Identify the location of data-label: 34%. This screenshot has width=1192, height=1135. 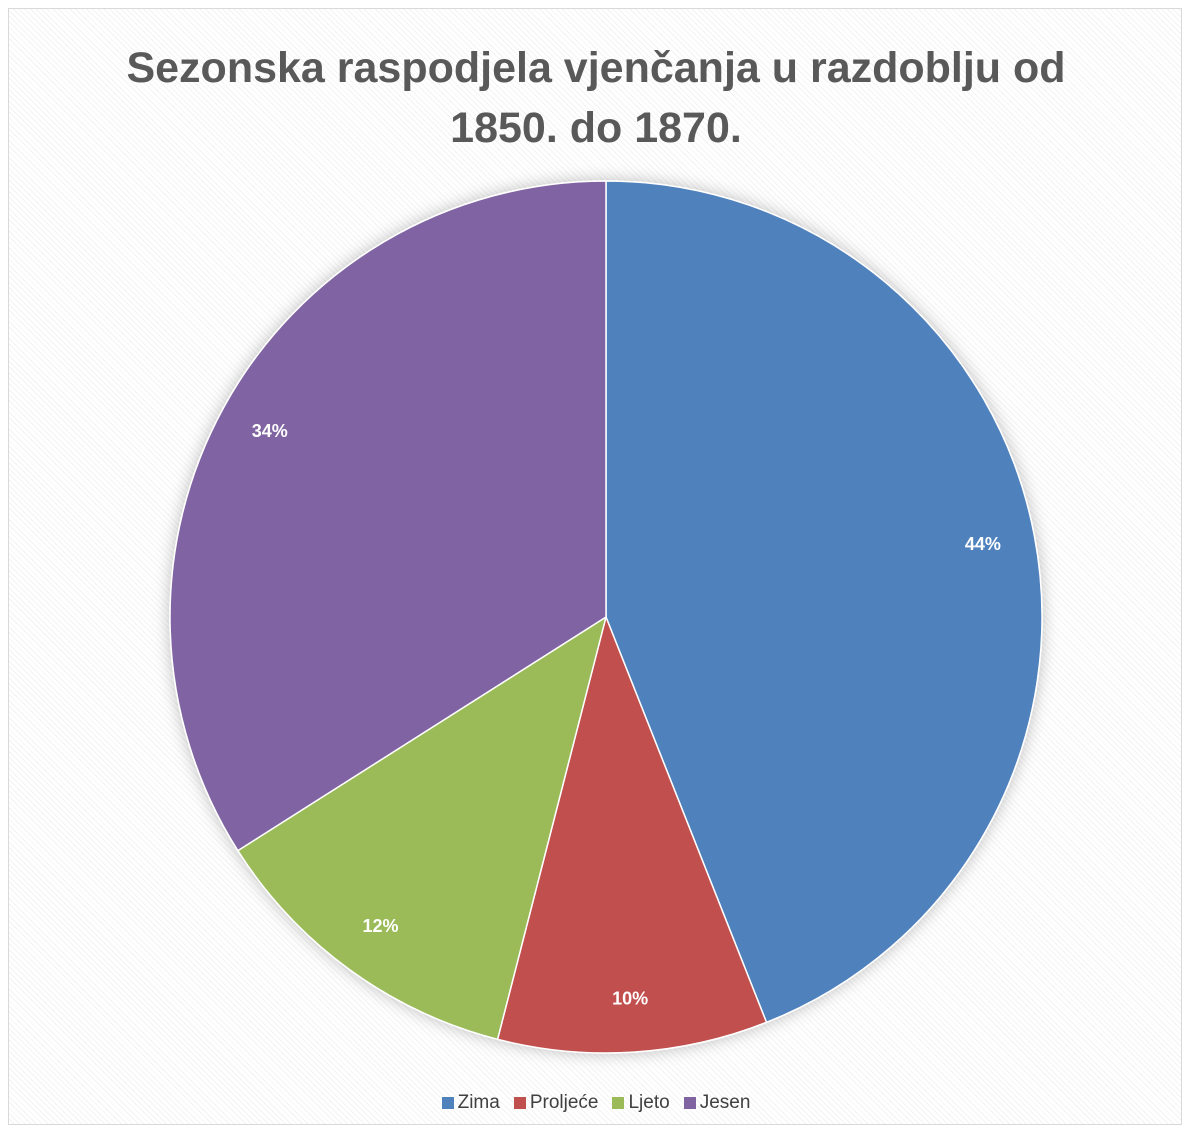
(270, 431).